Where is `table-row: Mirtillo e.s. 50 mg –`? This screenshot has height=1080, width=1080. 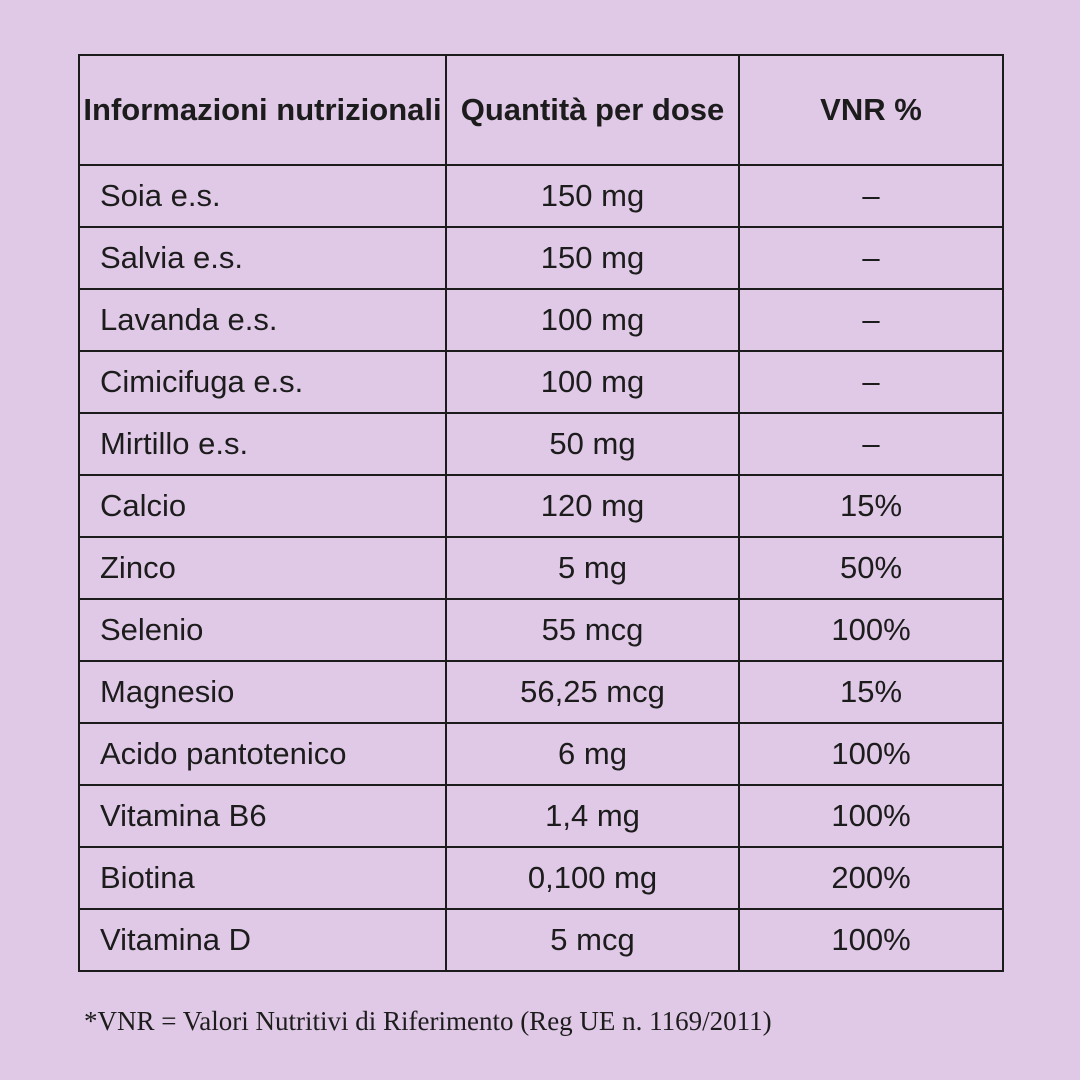
table-row: Mirtillo e.s. 50 mg – is located at coordinates (541, 444).